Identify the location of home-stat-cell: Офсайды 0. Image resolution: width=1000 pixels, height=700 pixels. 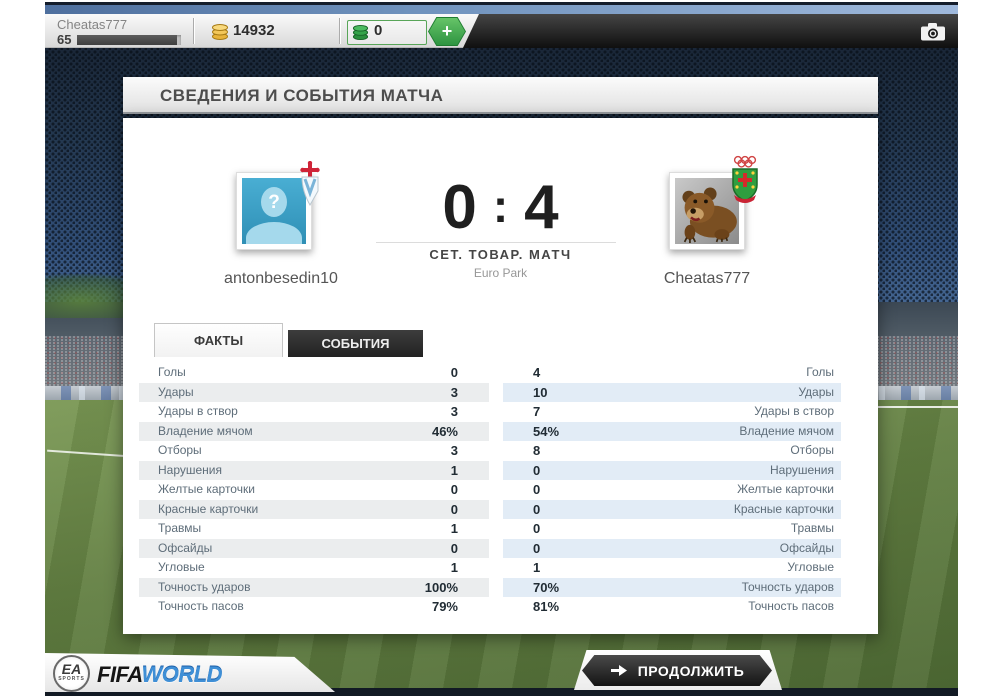
(314, 548).